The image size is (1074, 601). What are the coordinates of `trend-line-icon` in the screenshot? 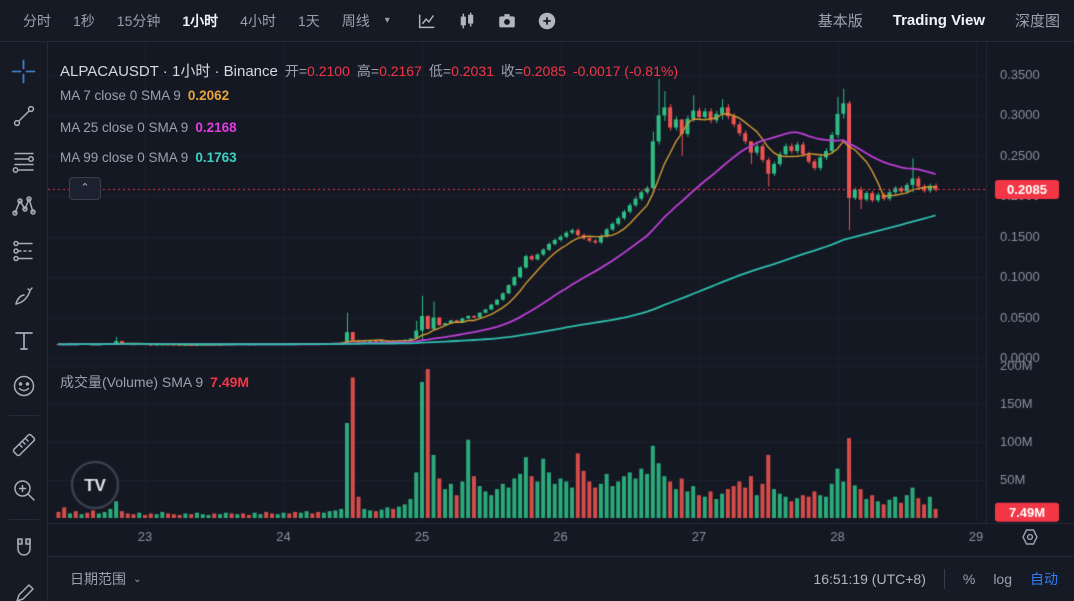 It's located at (24, 116).